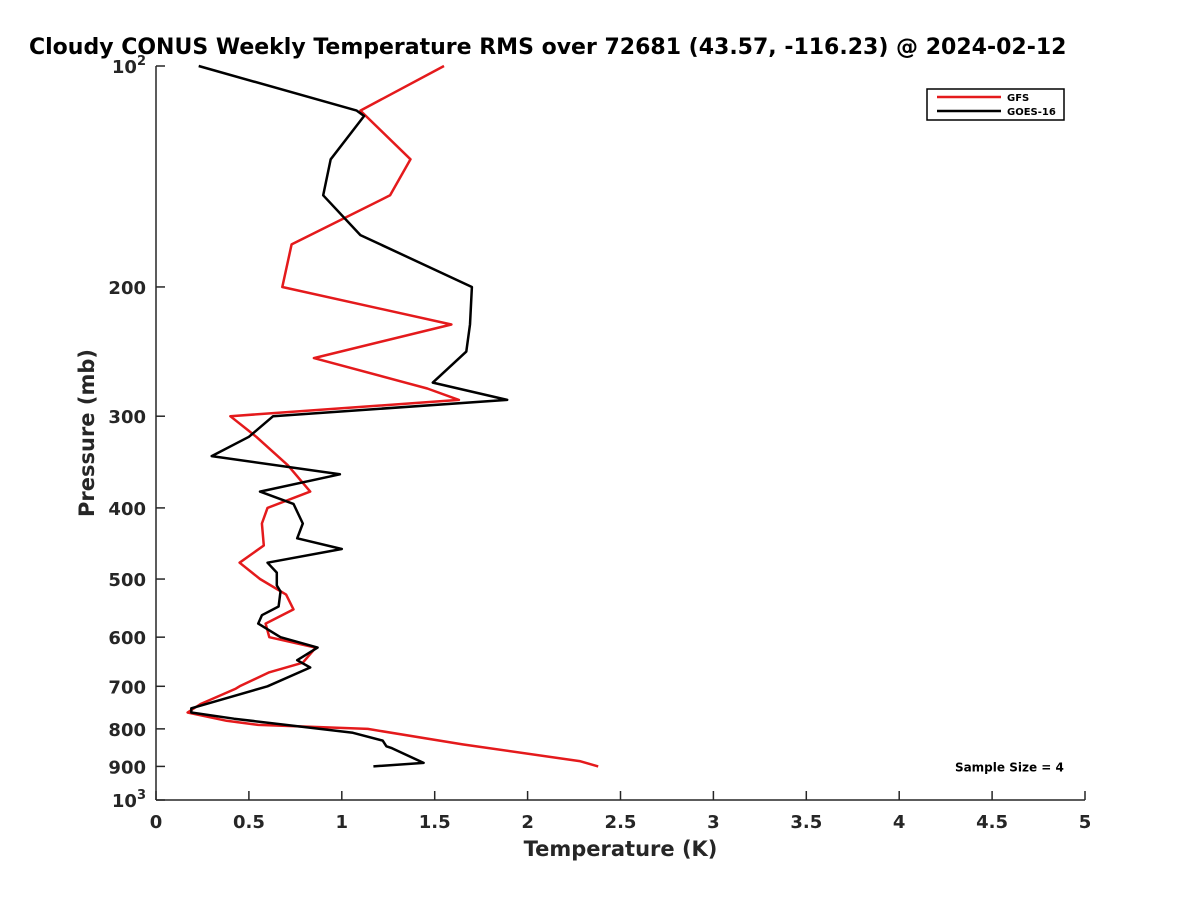 The height and width of the screenshot is (900, 1200). Describe the element at coordinates (621, 849) in the screenshot. I see `x-axis-title: Temperature (K)` at that location.